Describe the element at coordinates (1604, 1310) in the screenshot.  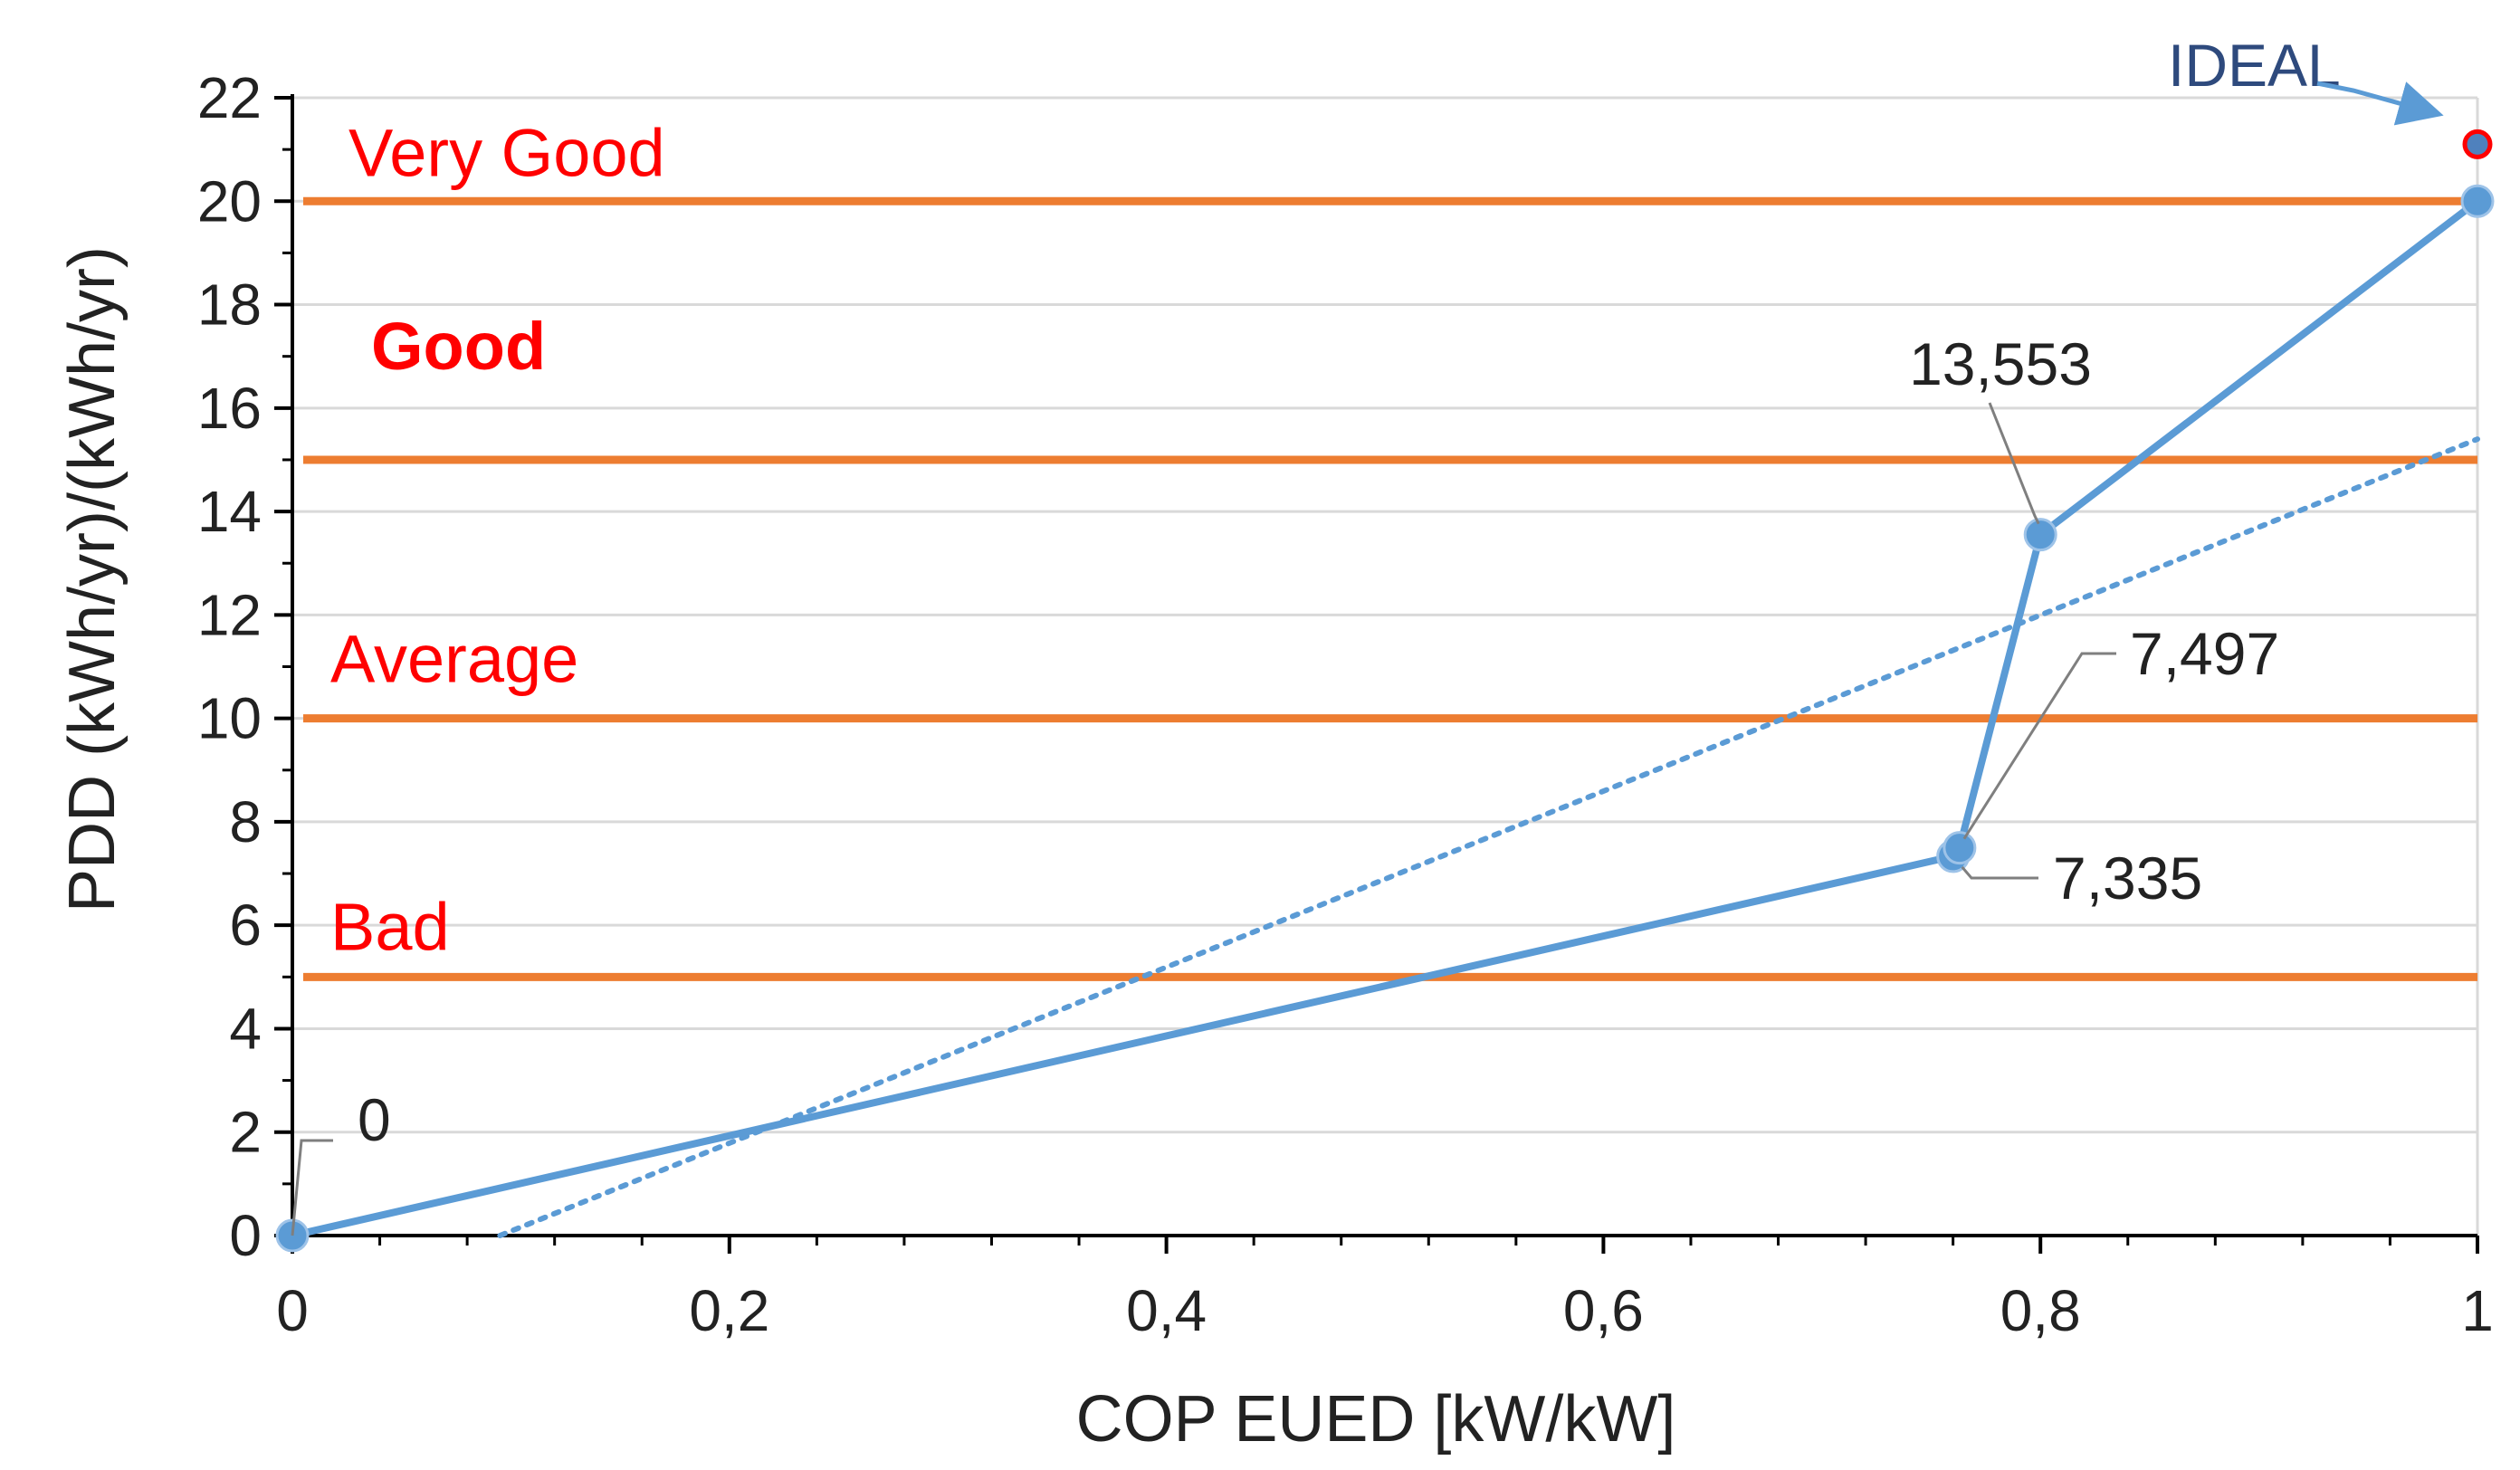
I see `x-tick-label: 0,6` at that location.